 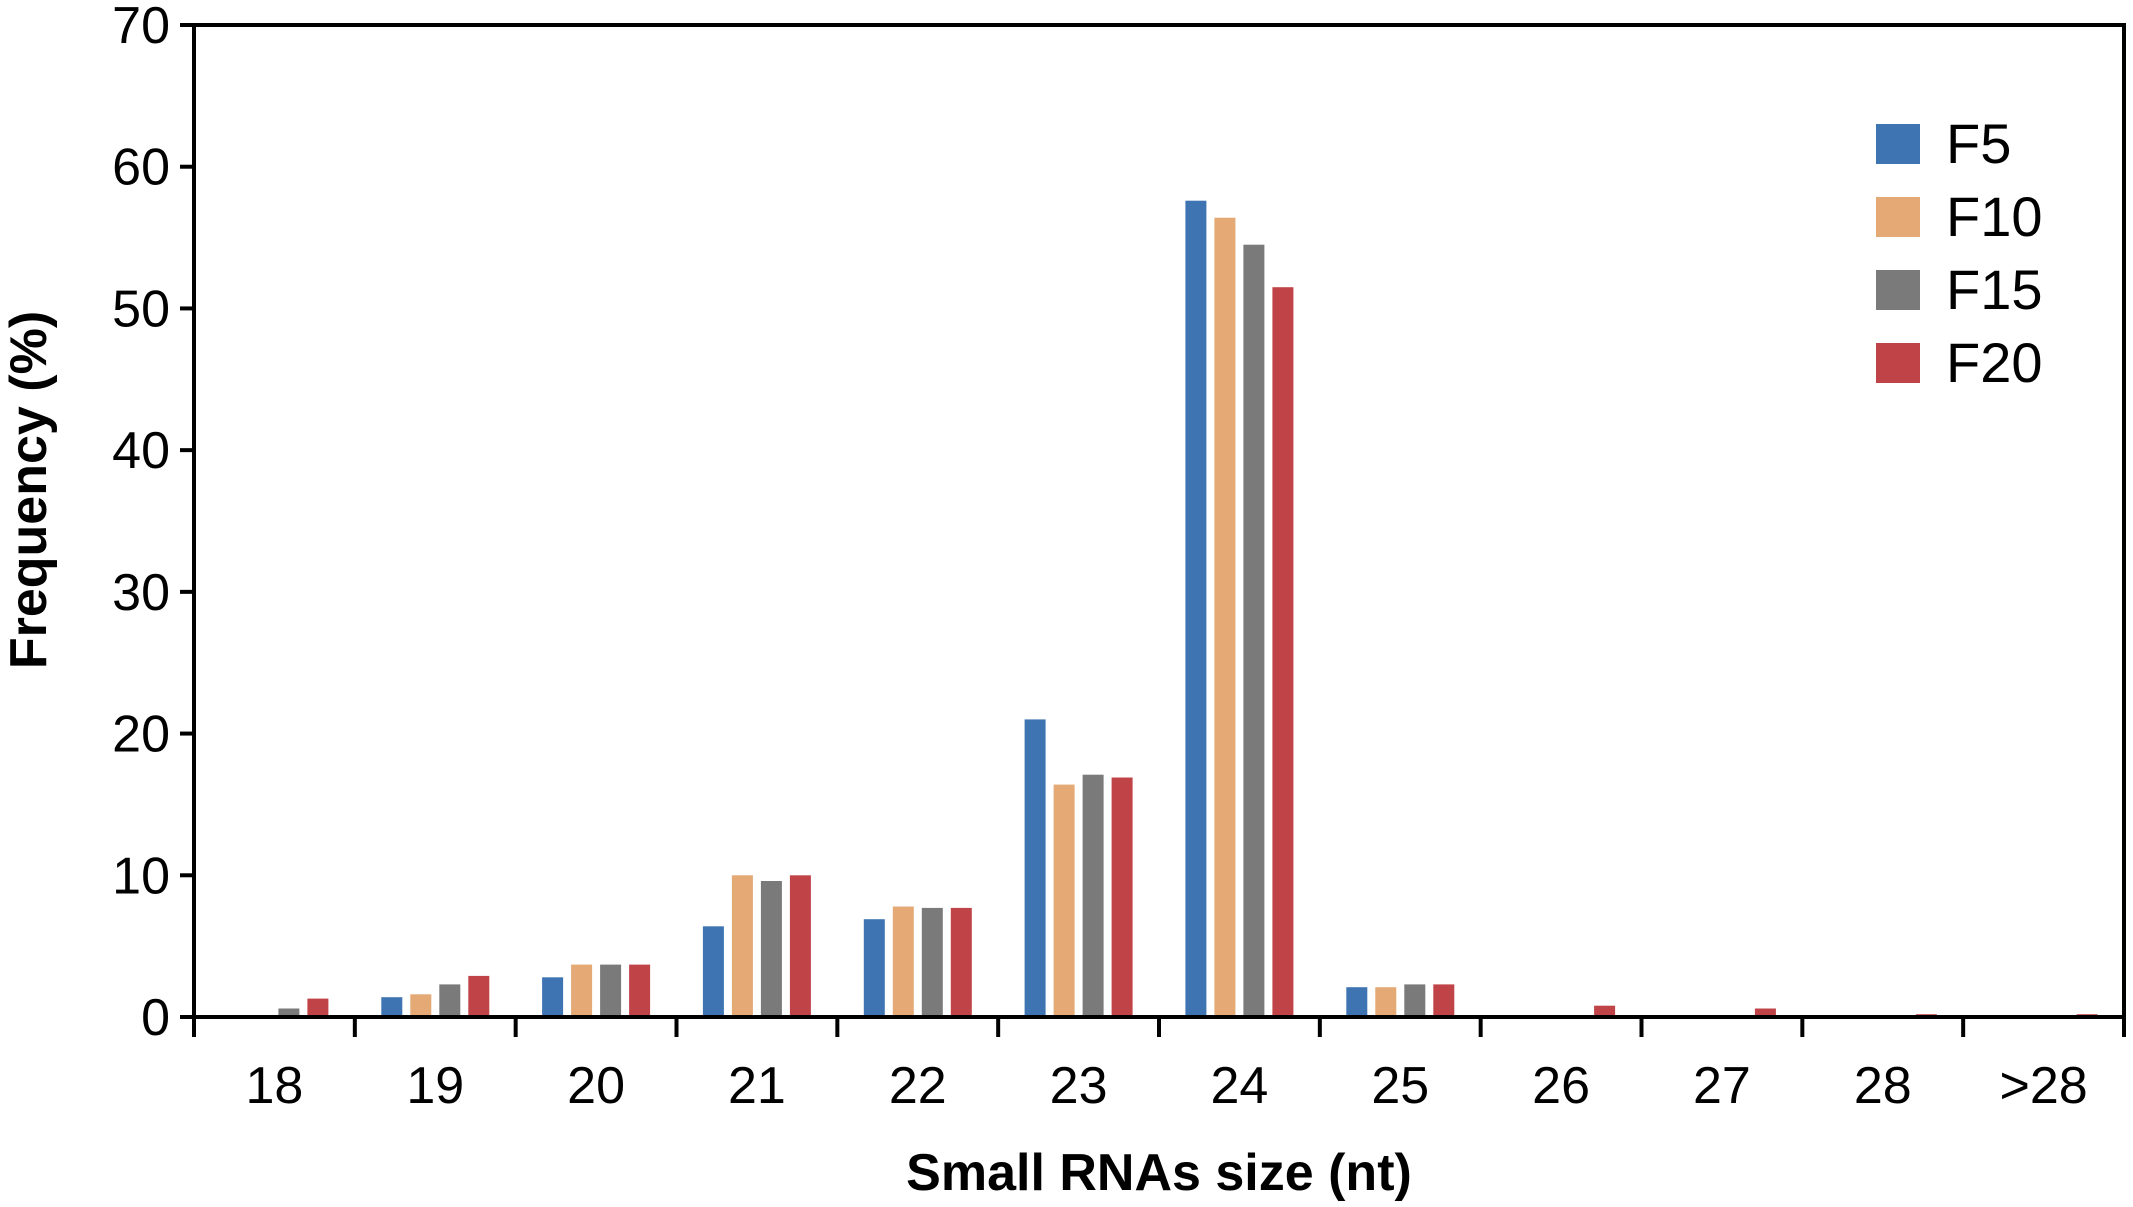 I want to click on x-tick-label: 18, so click(x=274, y=1086).